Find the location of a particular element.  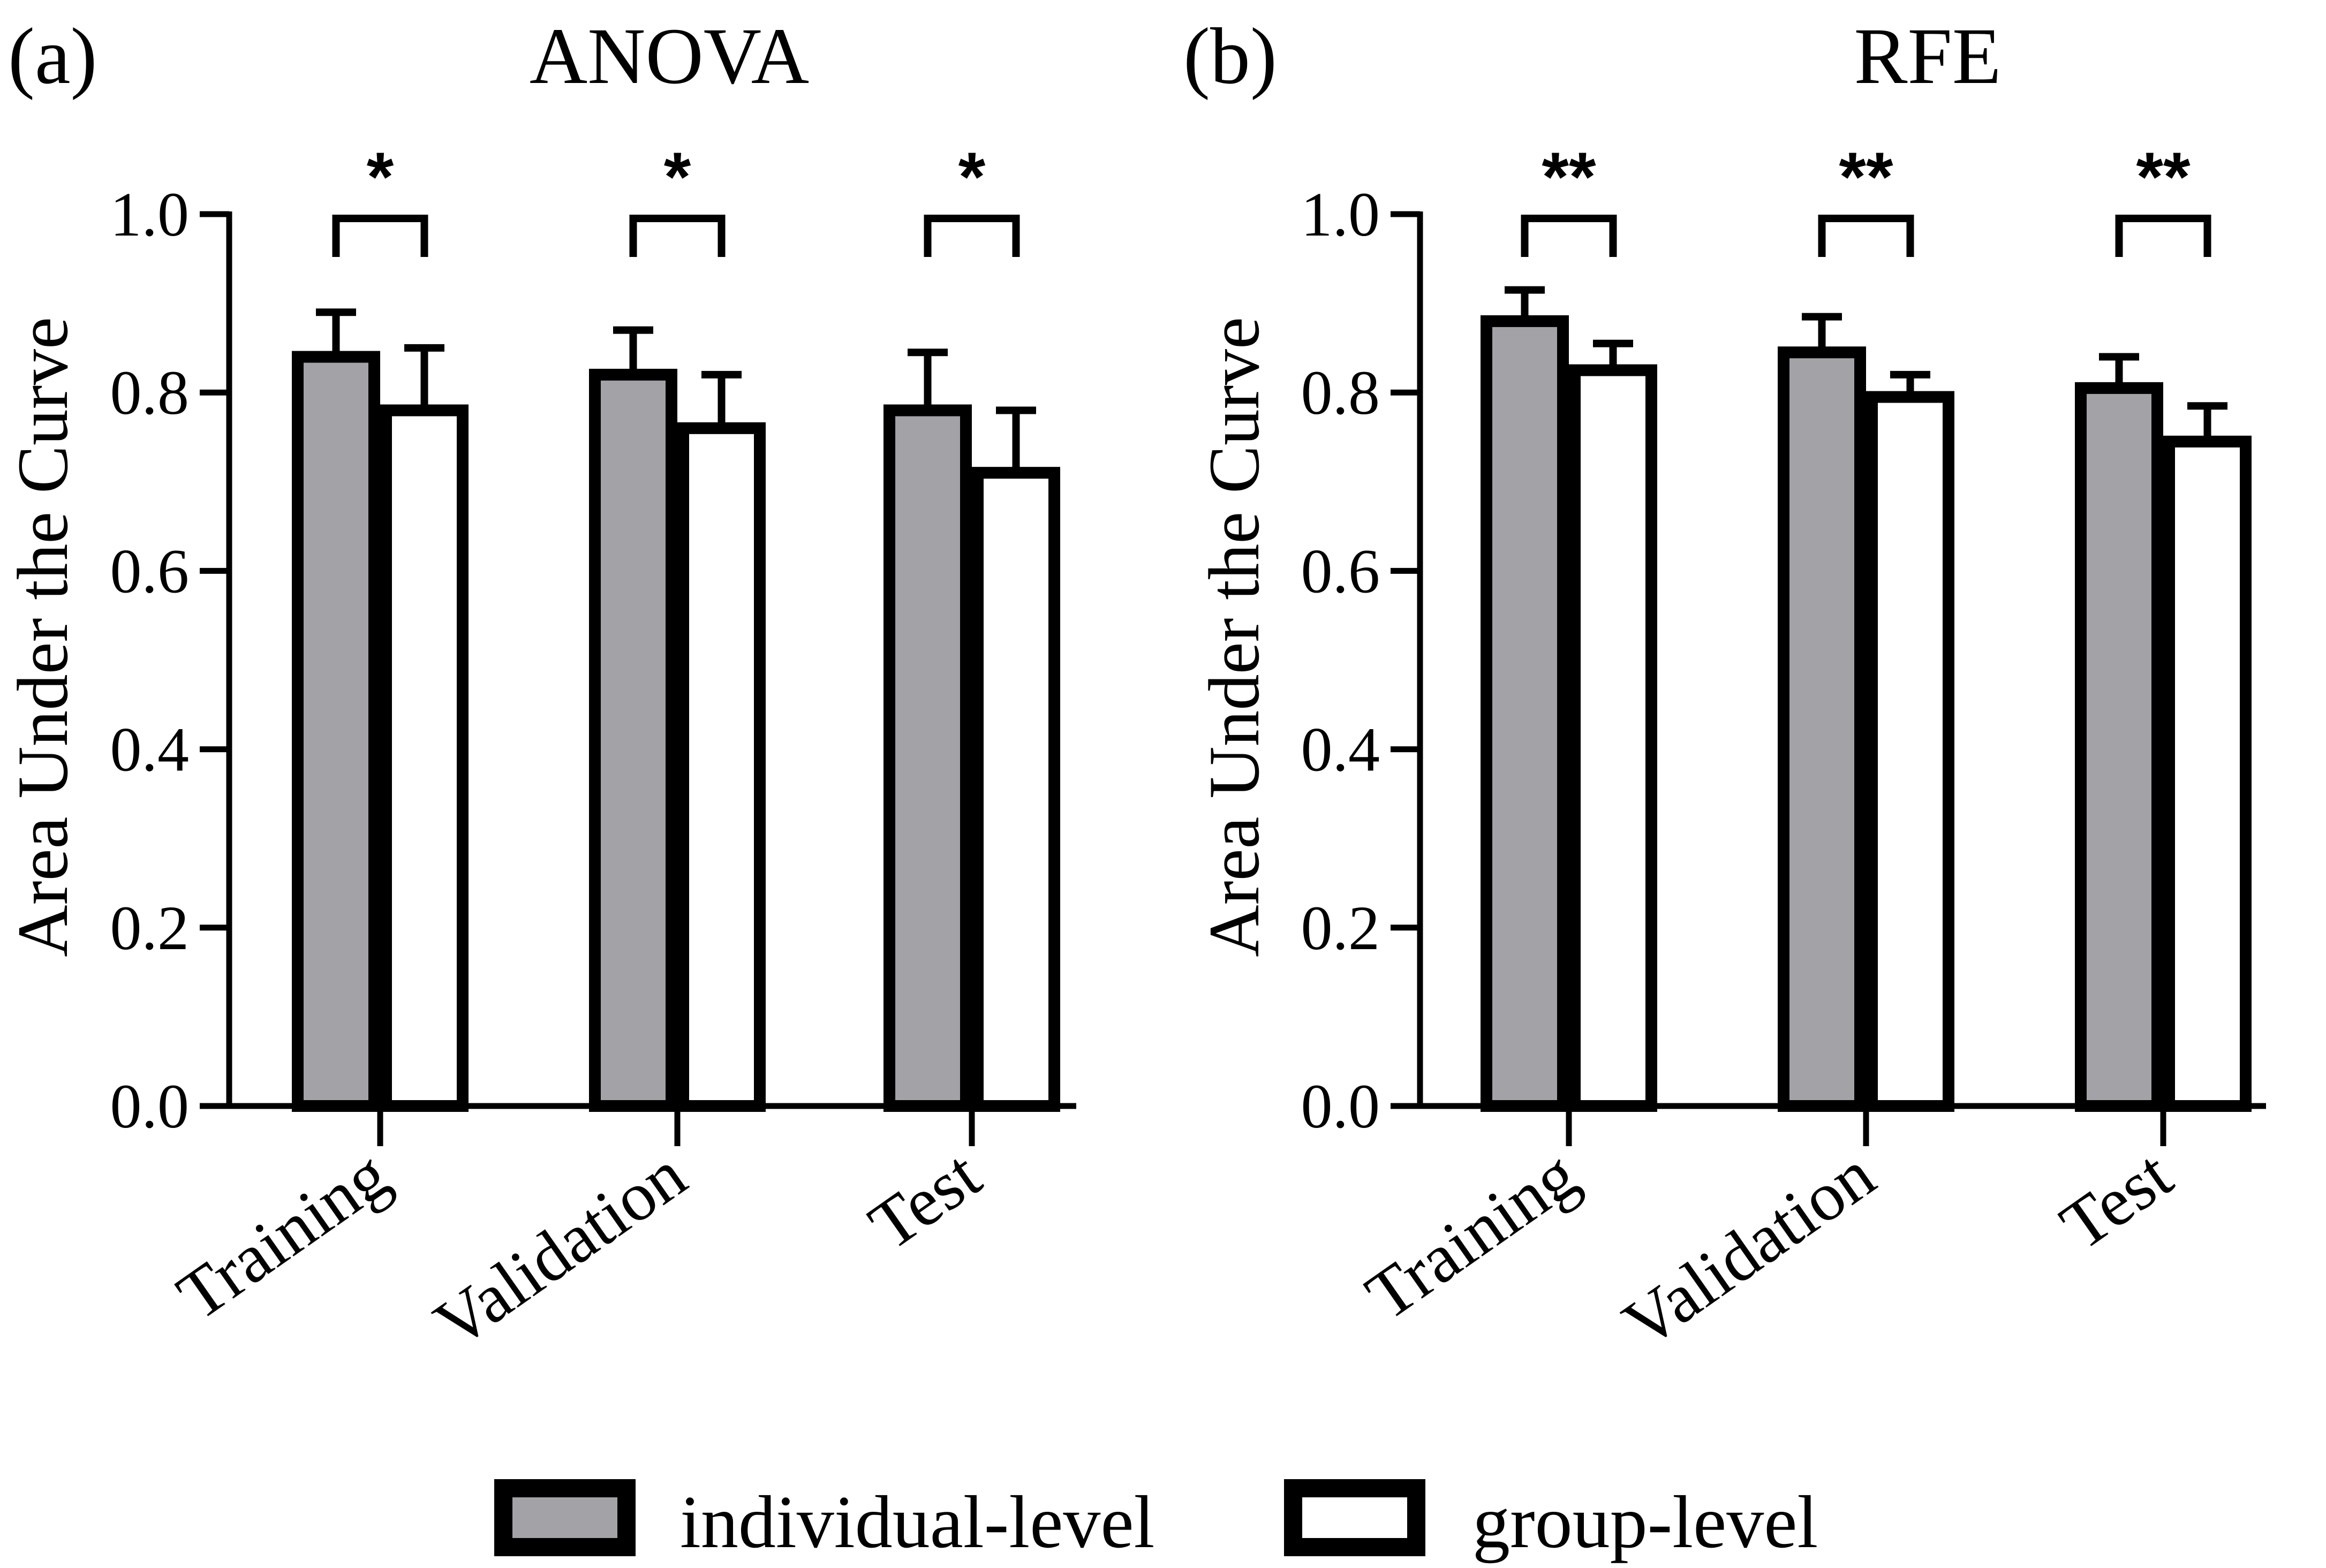

panel-b-bracket-test is located at coordinates (2163, 236).